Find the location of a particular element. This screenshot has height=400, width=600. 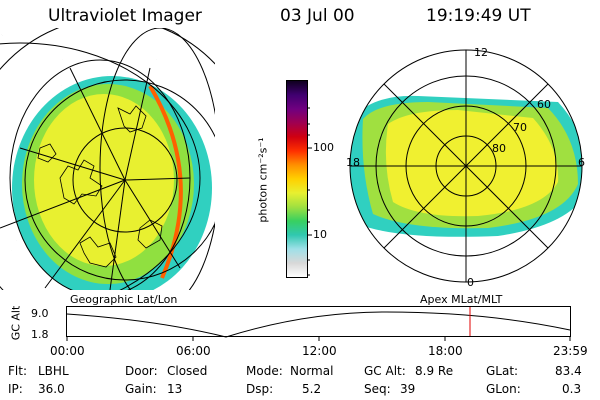

mode-value: Normal is located at coordinates (312, 371).